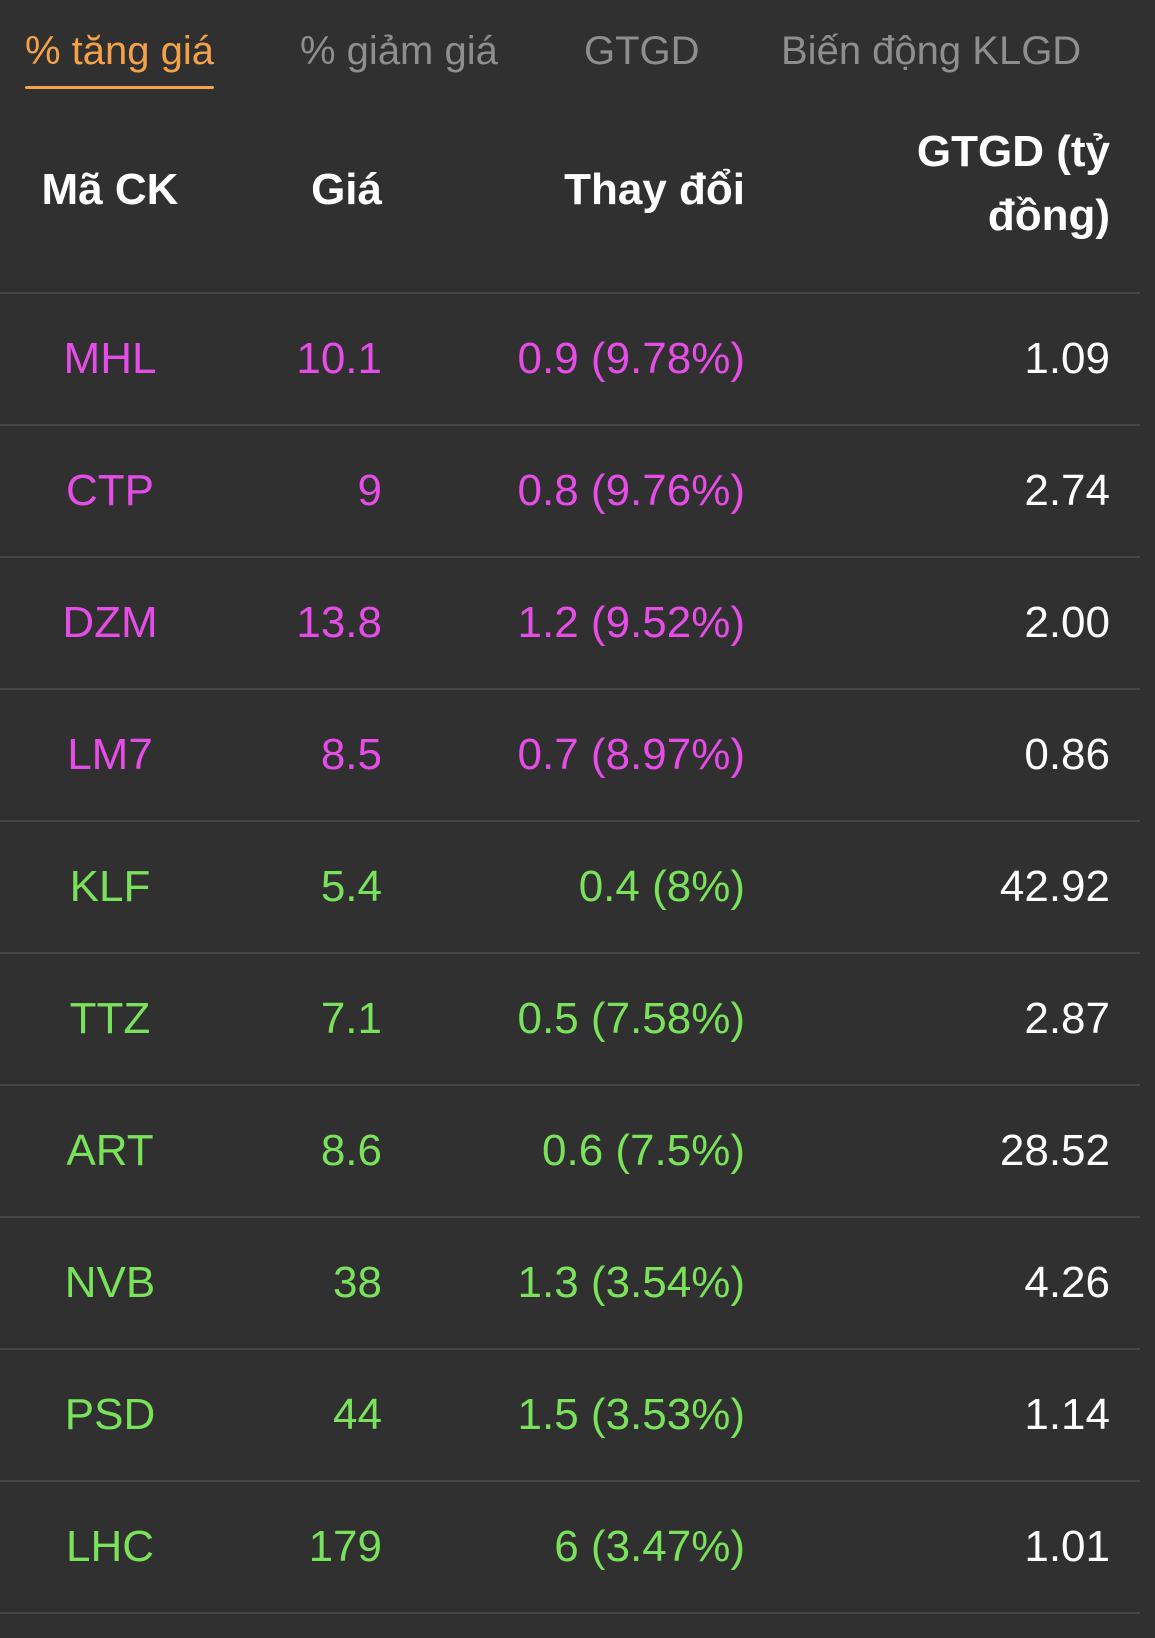  Describe the element at coordinates (351, 1018) in the screenshot. I see `cell-price: 7.1` at that location.